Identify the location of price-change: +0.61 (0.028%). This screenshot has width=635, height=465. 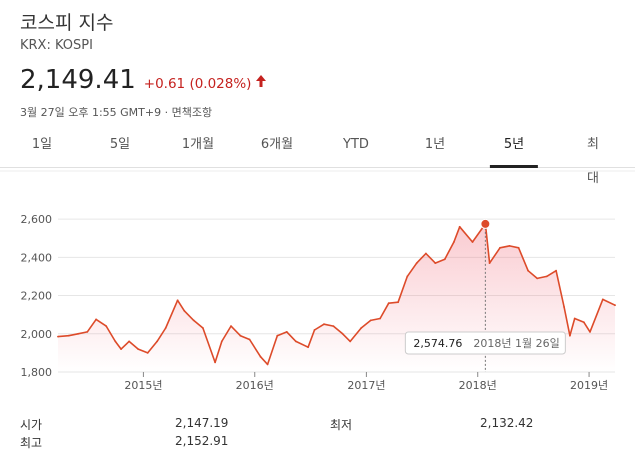
(197, 84).